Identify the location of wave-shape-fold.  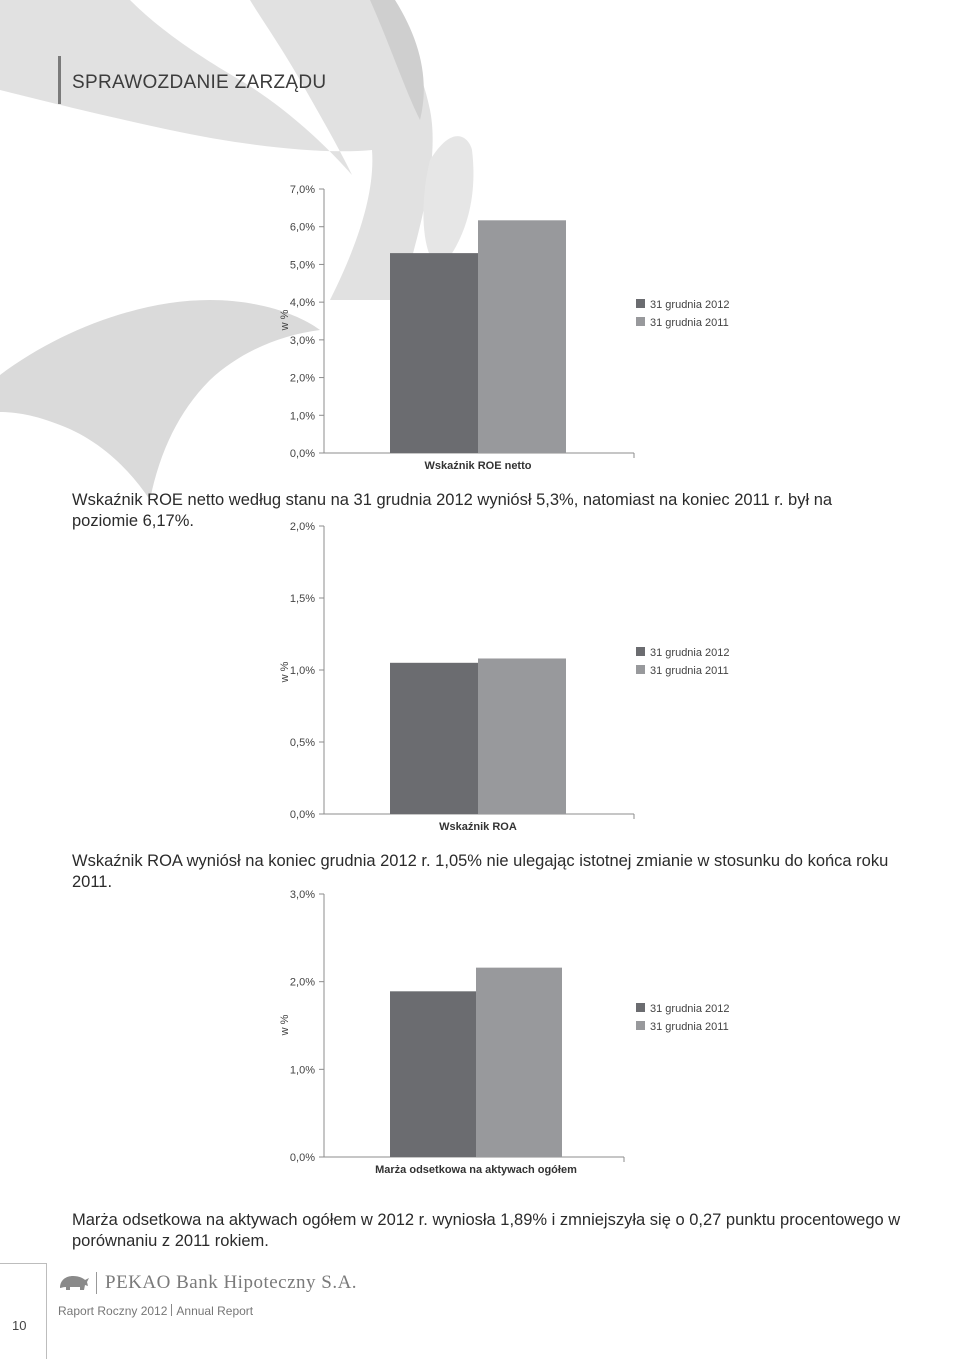
(397, 60).